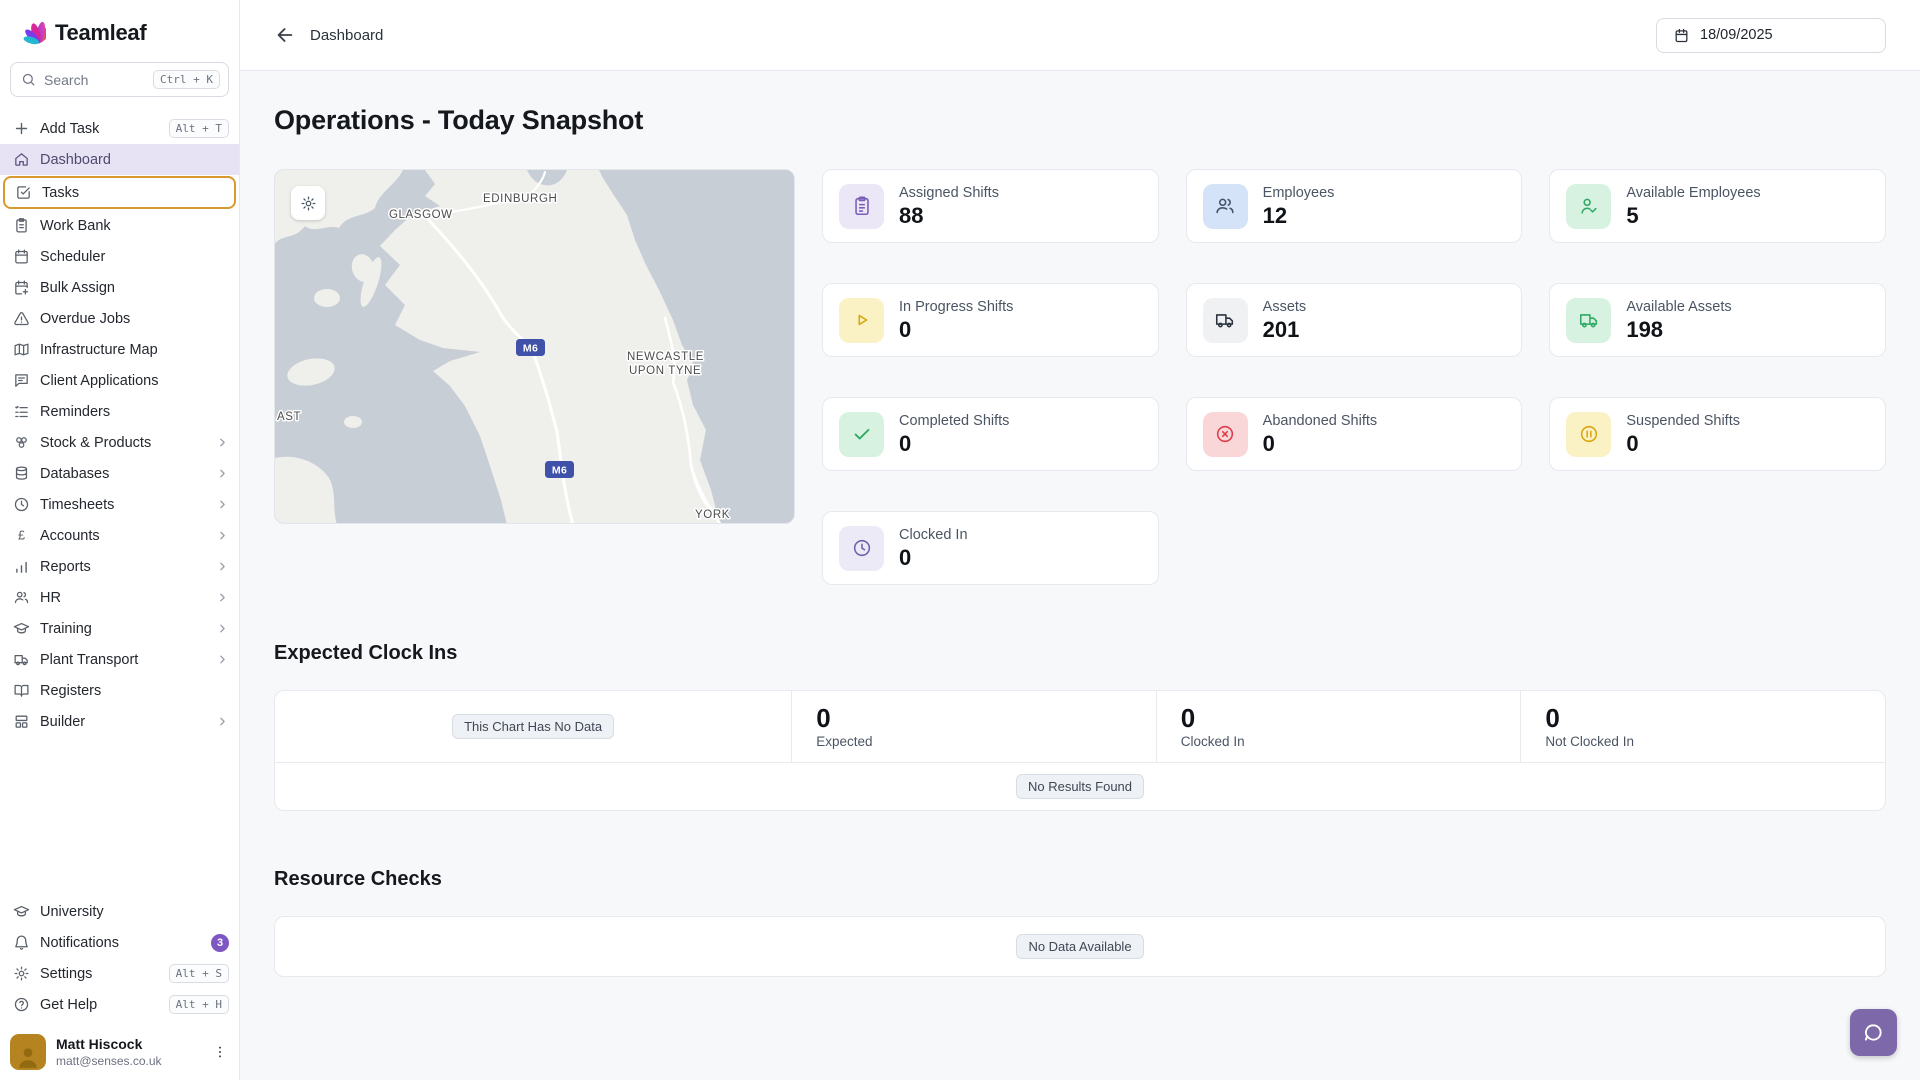  Describe the element at coordinates (990, 320) in the screenshot. I see `stat-card-in-progress-shifts: In Progress Shifts 0` at that location.